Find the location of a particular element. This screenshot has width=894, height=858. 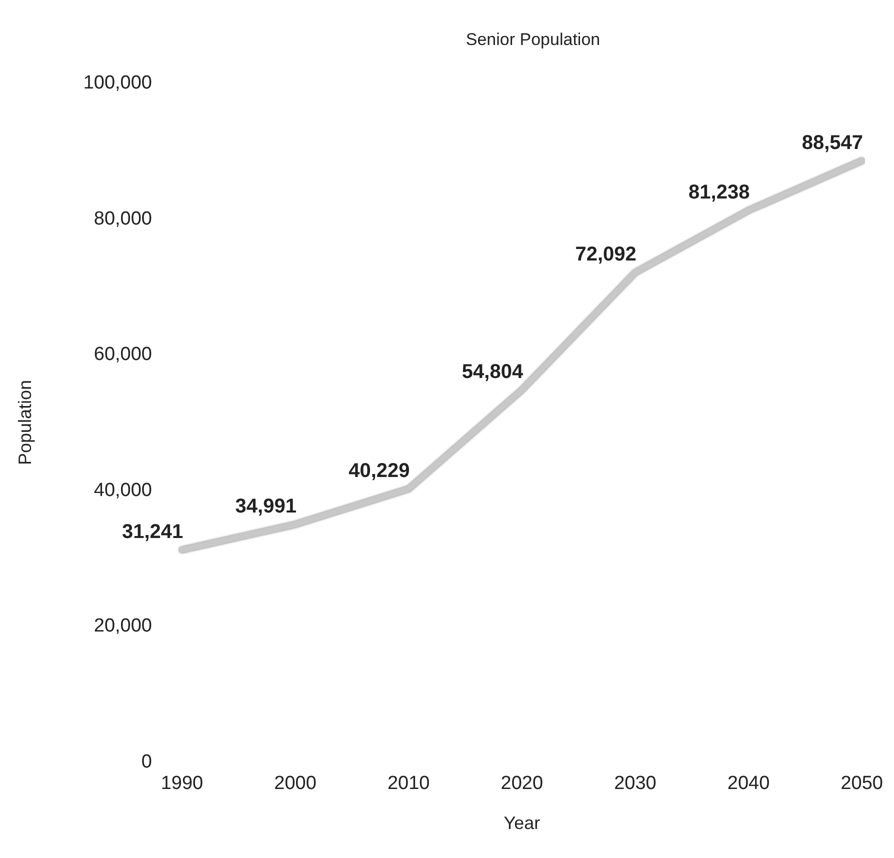

x-tick-label: 2040 is located at coordinates (748, 783).